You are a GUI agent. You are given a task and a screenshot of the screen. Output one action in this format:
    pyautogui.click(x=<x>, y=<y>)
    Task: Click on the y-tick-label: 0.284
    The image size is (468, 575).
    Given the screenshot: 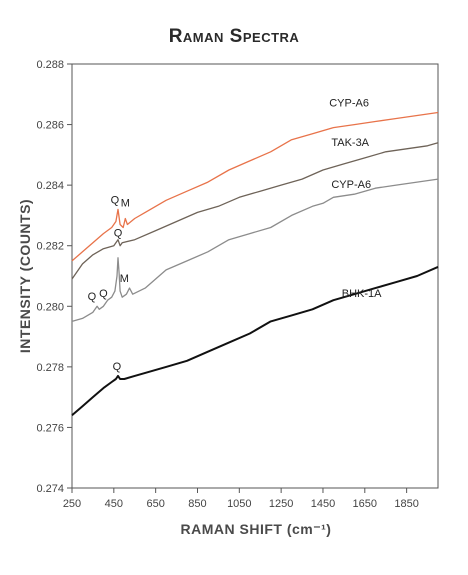 What is the action you would take?
    pyautogui.click(x=50, y=186)
    